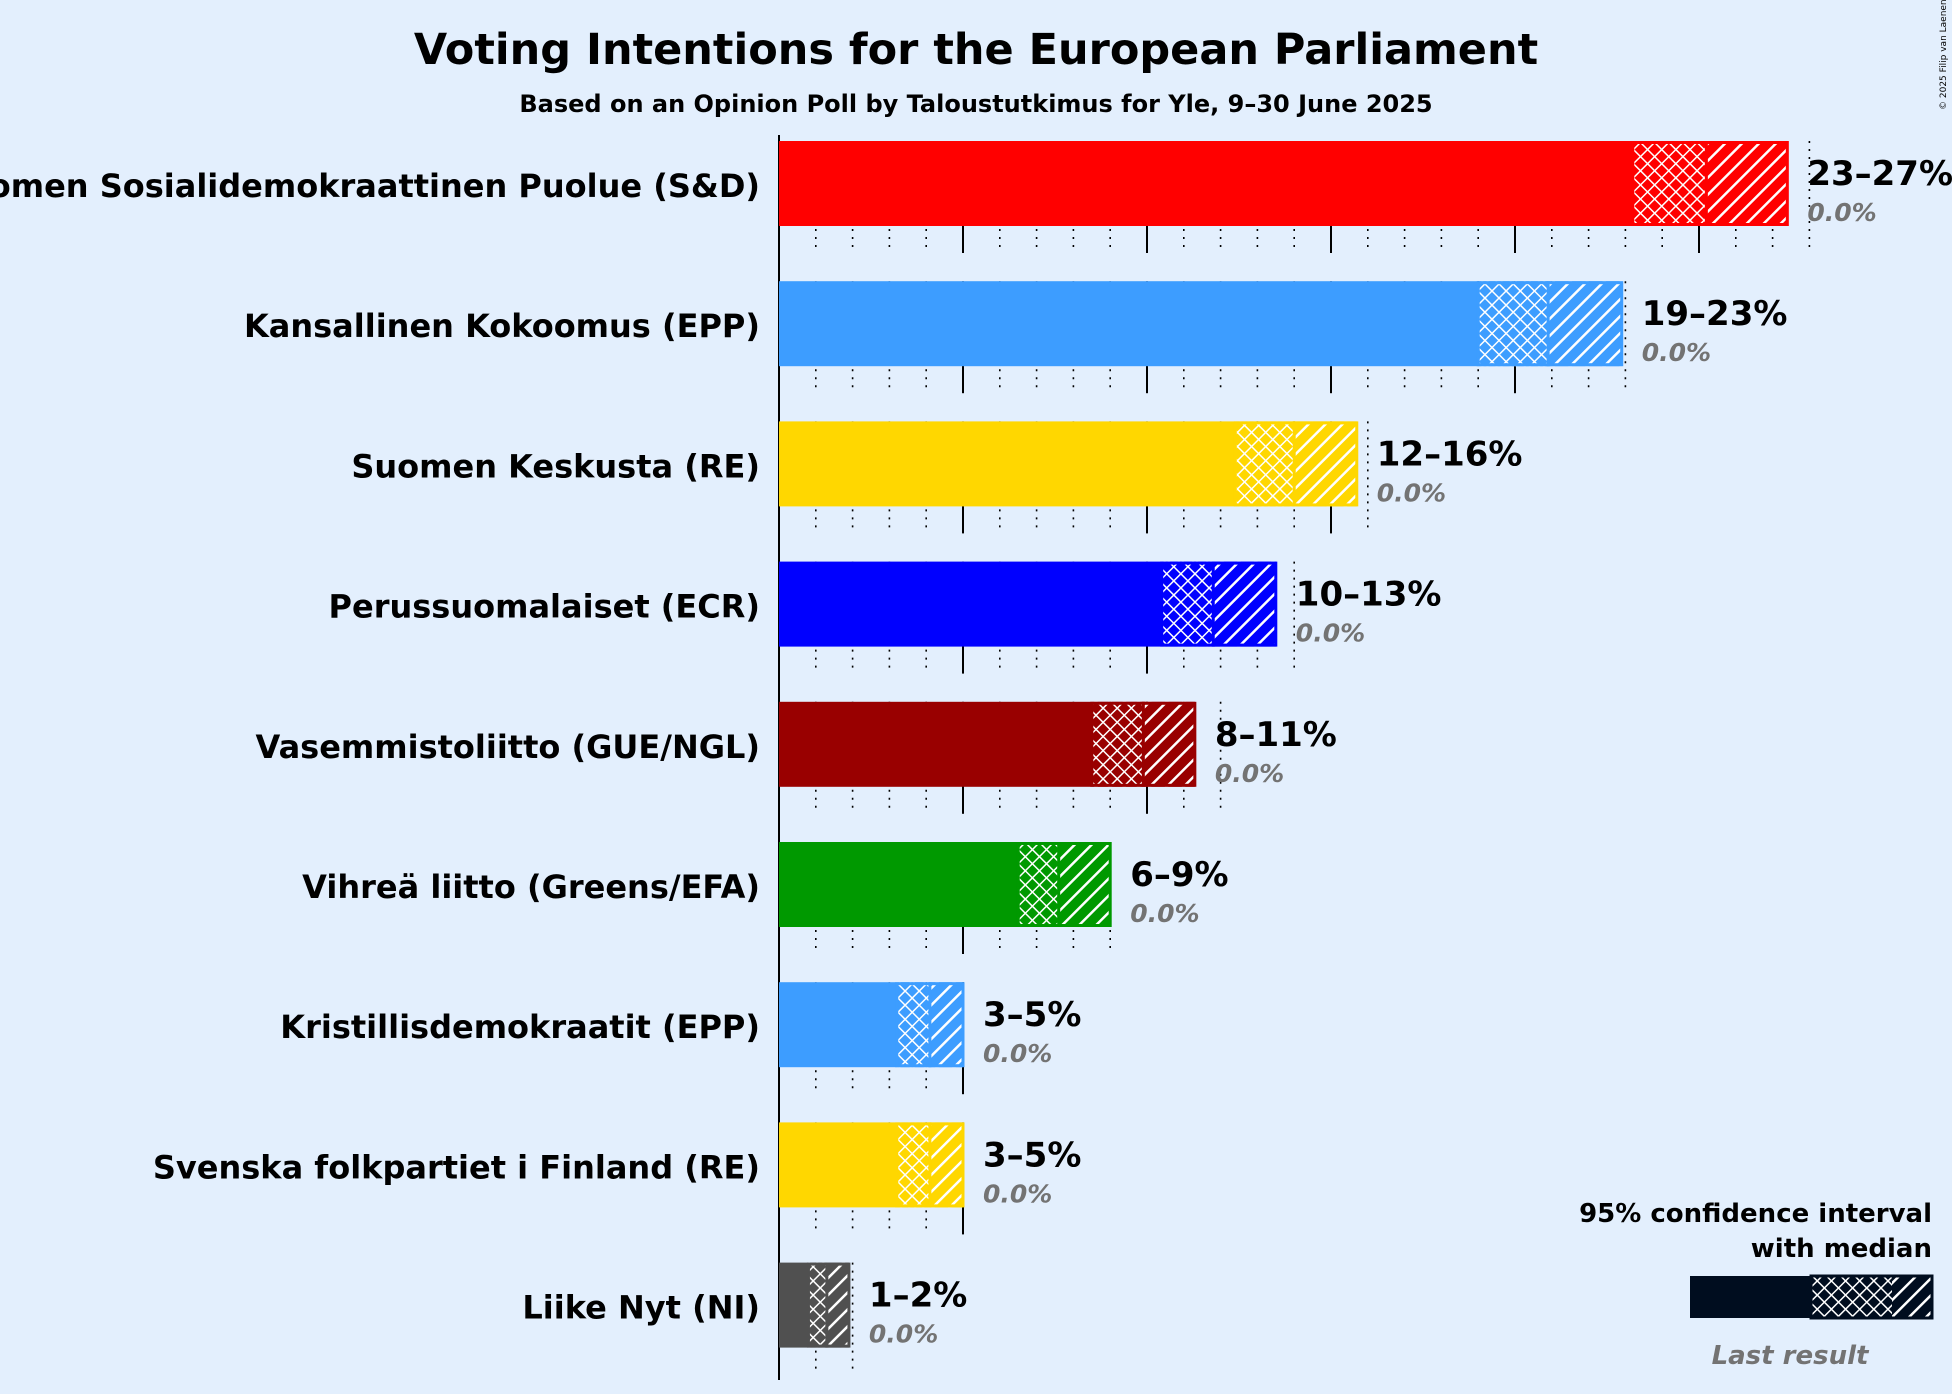  What do you see at coordinates (544, 607) in the screenshot?
I see `party-name: Perussuomalaiset (ECR)` at bounding box center [544, 607].